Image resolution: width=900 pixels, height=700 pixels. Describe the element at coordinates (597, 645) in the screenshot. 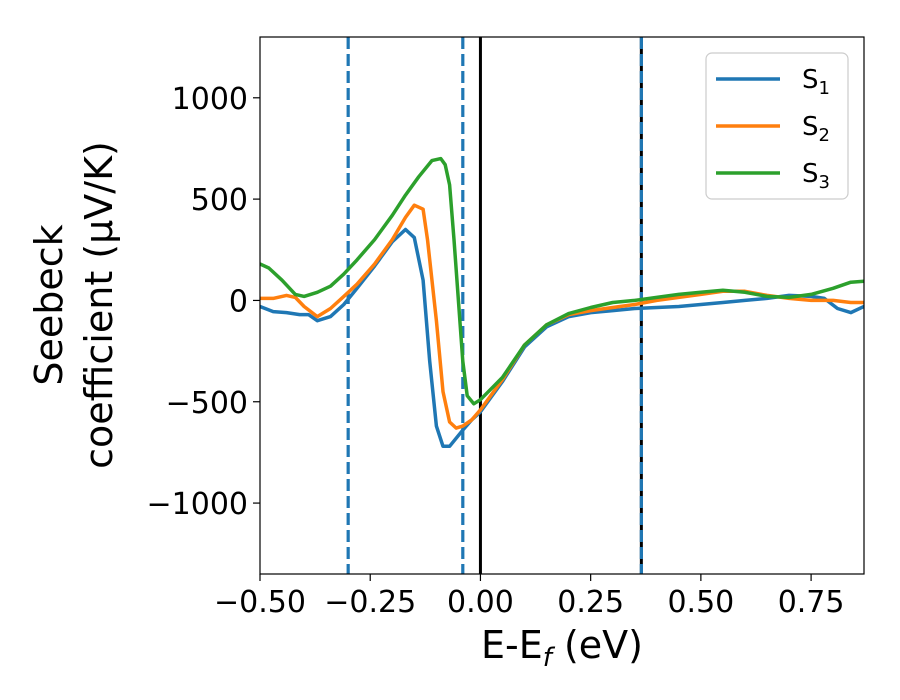

I see `x-axis-label-unit: (eV)` at that location.